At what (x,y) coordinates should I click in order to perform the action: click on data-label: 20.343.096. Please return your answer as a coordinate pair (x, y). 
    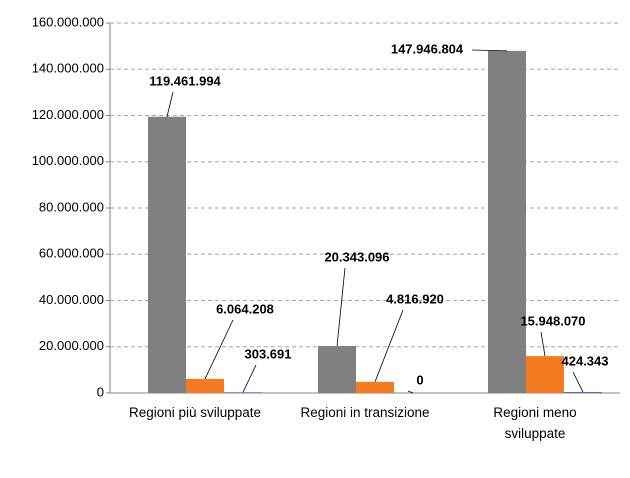
    Looking at the image, I should click on (356, 256).